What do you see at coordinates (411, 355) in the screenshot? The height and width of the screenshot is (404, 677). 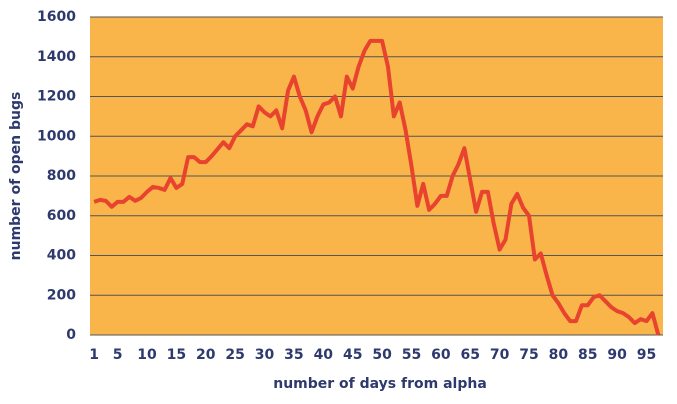 I see `x-tick-label: 55` at bounding box center [411, 355].